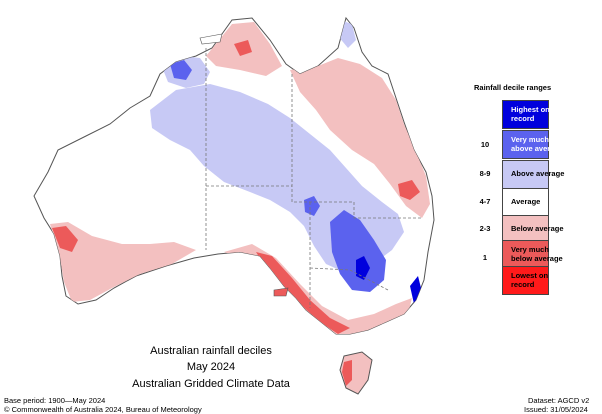 The width and height of the screenshot is (602, 414). I want to click on legend-label-above-average: Above average, so click(538, 173).